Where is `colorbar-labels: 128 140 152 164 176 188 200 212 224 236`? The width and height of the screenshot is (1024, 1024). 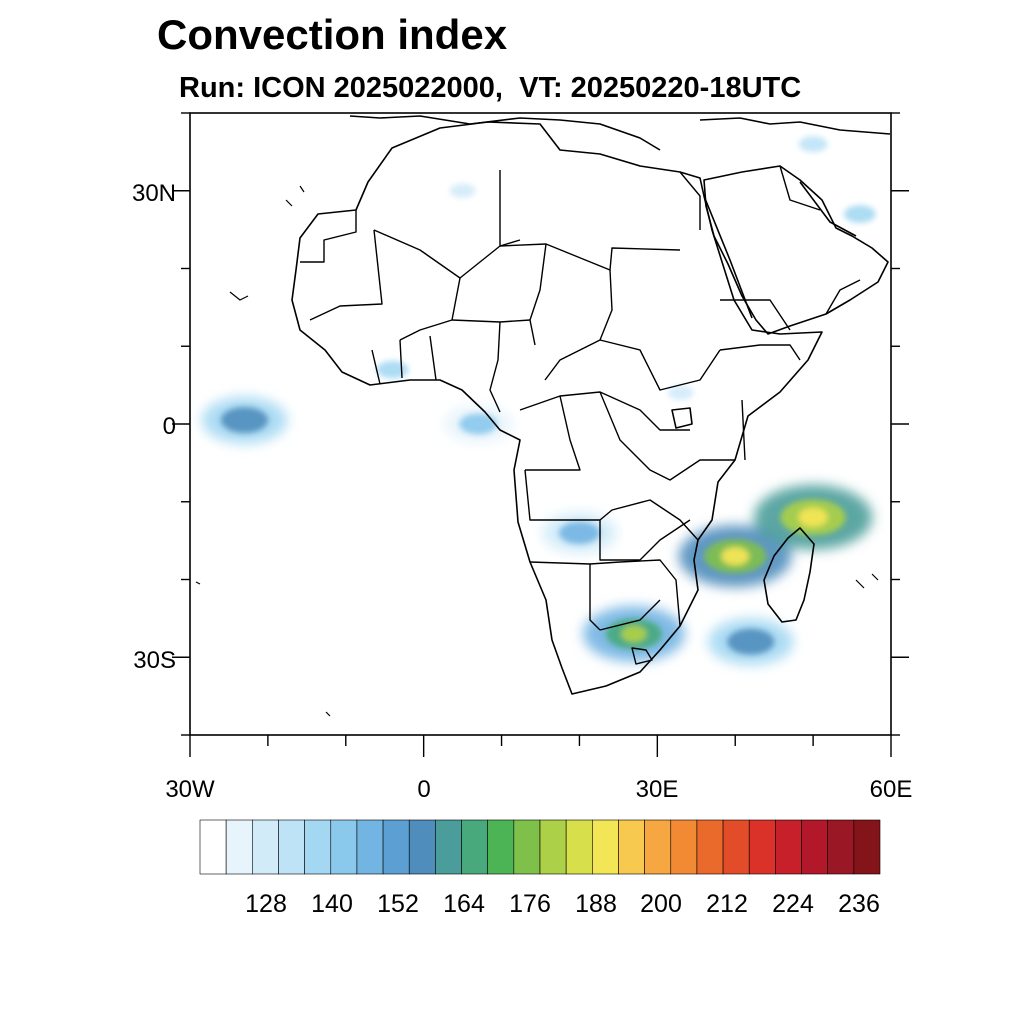 colorbar-labels: 128 140 152 164 176 188 200 212 224 236 is located at coordinates (562, 904).